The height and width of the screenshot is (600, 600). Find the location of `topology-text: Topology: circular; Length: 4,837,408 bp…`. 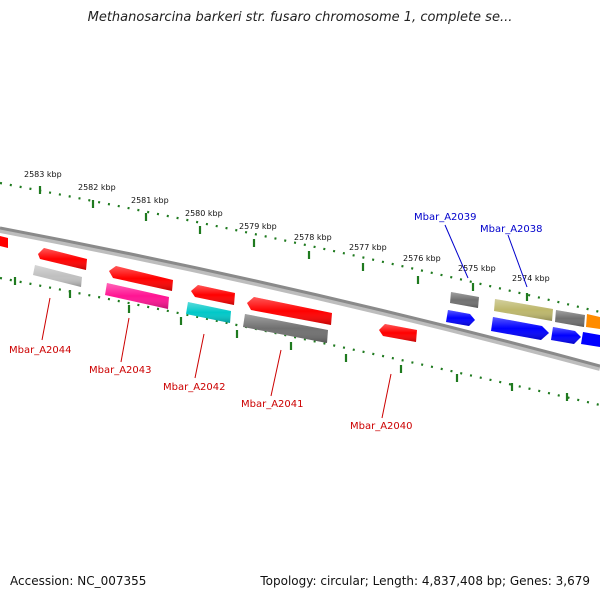

topology-text: Topology: circular; Length: 4,837,408 bp… is located at coordinates (425, 581).